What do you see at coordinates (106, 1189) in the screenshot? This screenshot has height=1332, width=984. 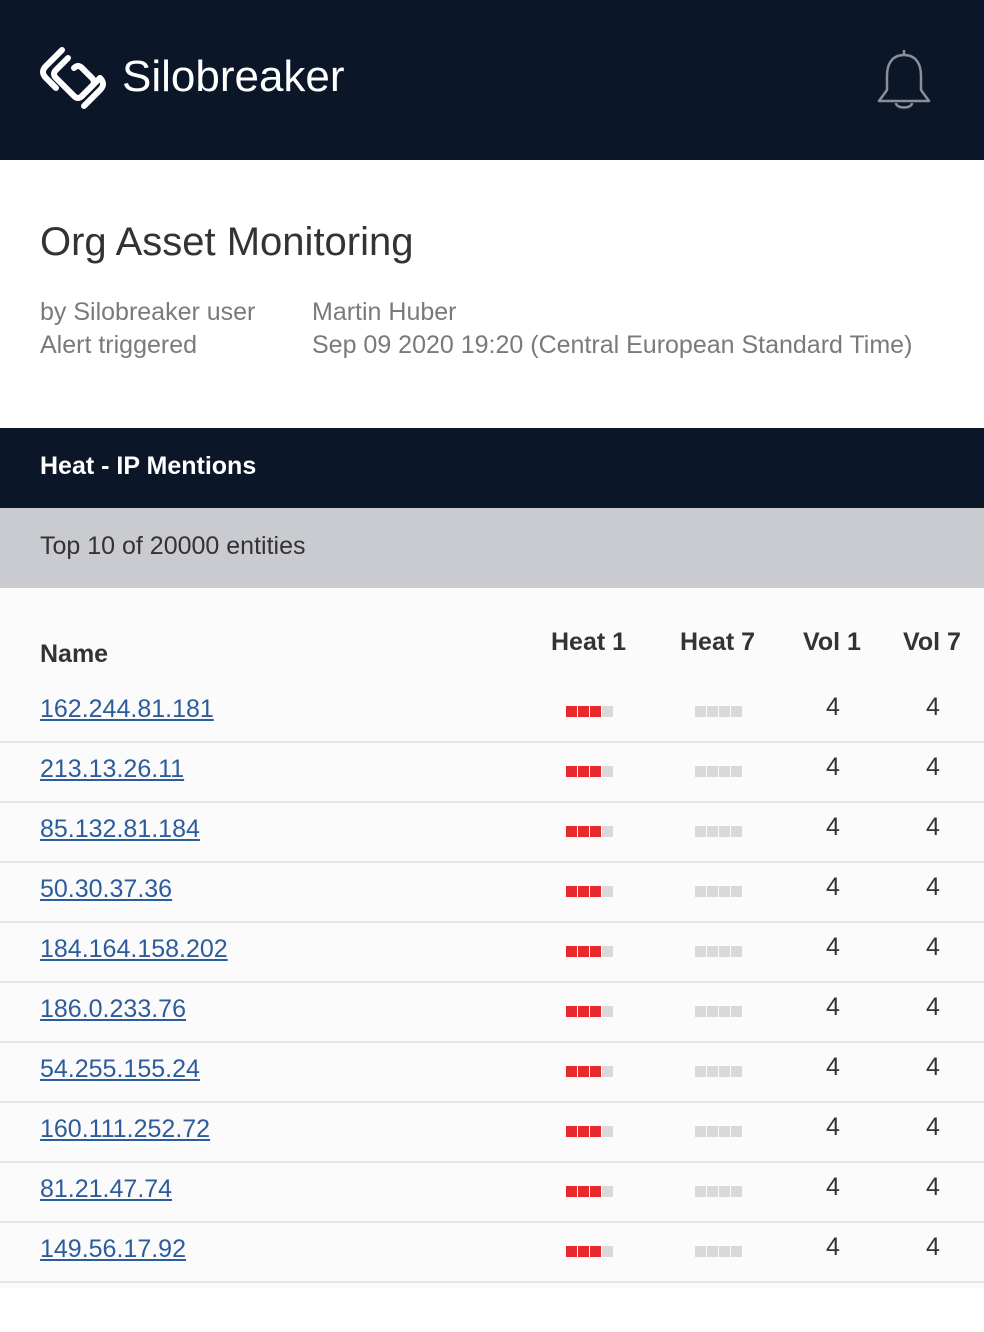 I see `ip-link: 81.21.47.74` at bounding box center [106, 1189].